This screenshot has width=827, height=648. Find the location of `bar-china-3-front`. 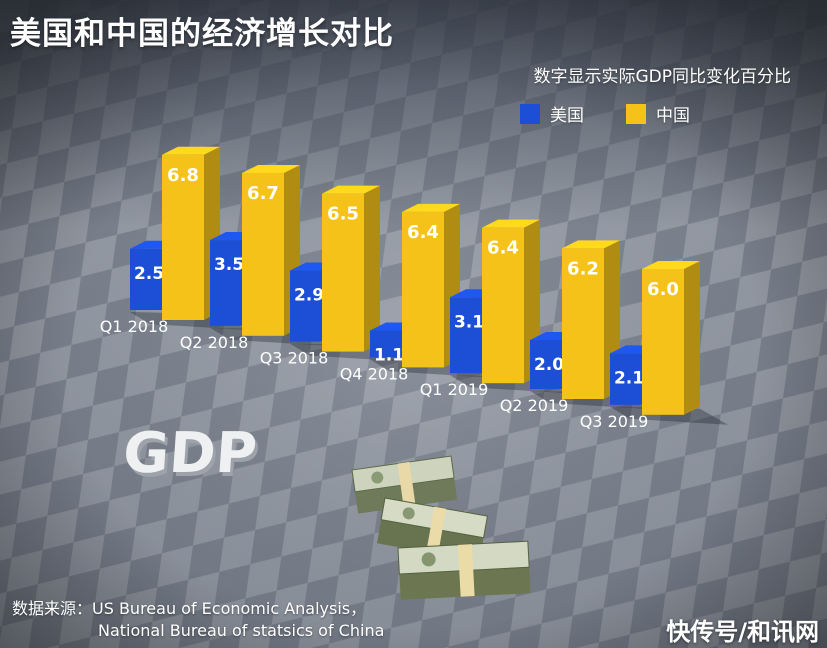

bar-china-3-front is located at coordinates (343, 272).